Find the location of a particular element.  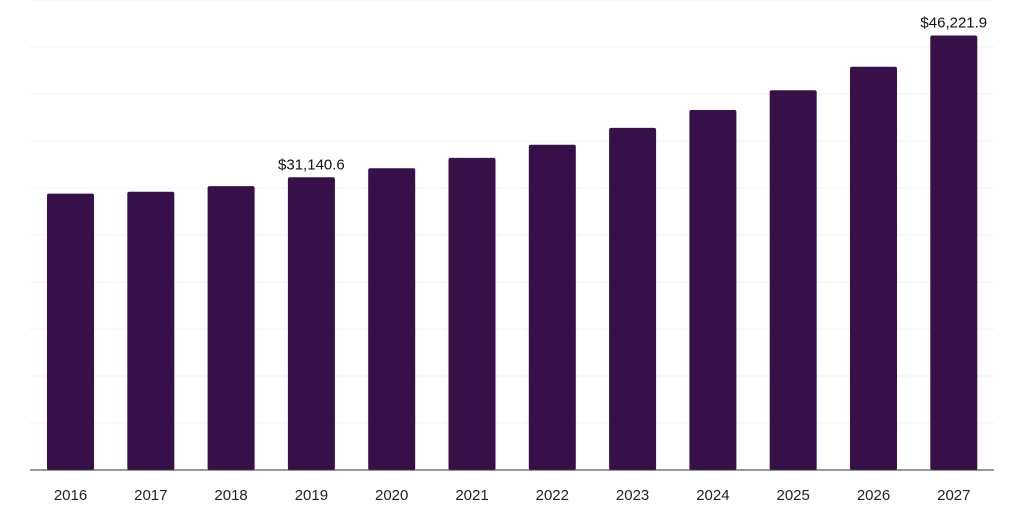

x-tick-label-2020: 2020 is located at coordinates (391, 495).